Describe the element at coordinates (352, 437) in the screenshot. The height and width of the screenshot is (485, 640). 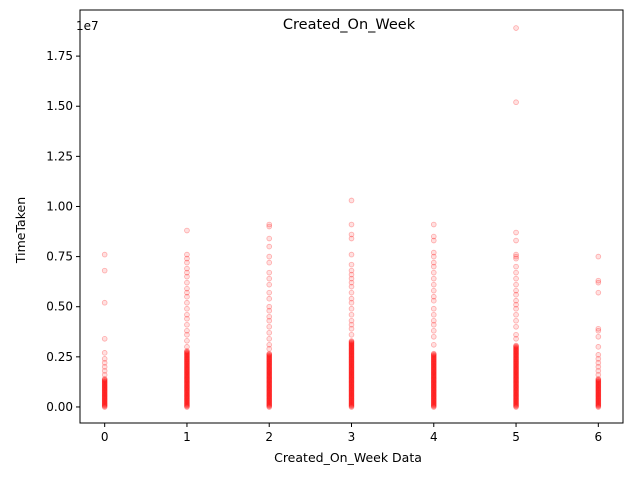
I see `x-tick-label: 3` at that location.